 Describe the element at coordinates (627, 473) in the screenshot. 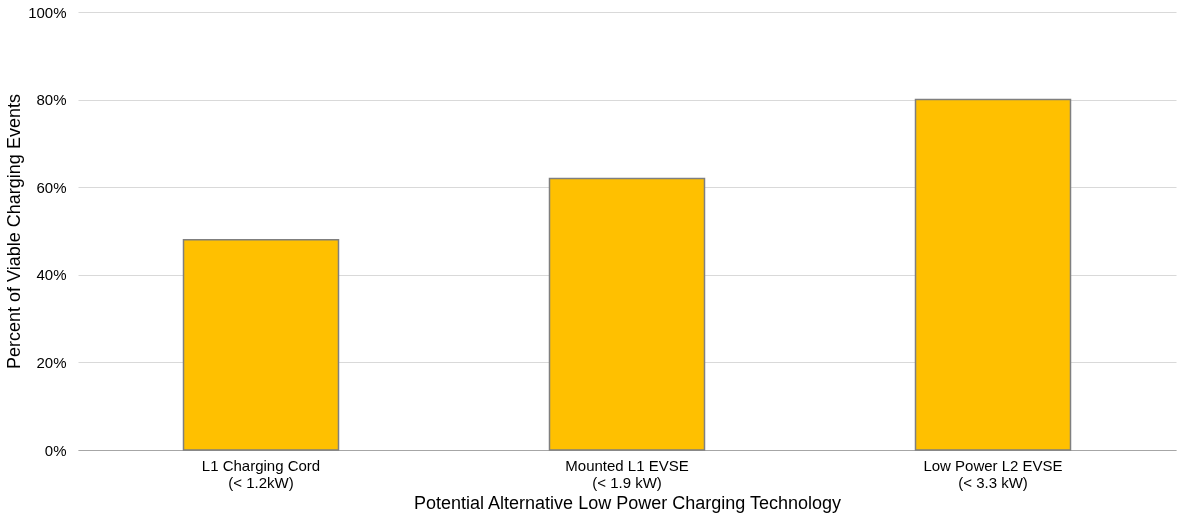

I see `x-tick-label: Mounted L1 EVSE (< 1.9 kW)` at that location.